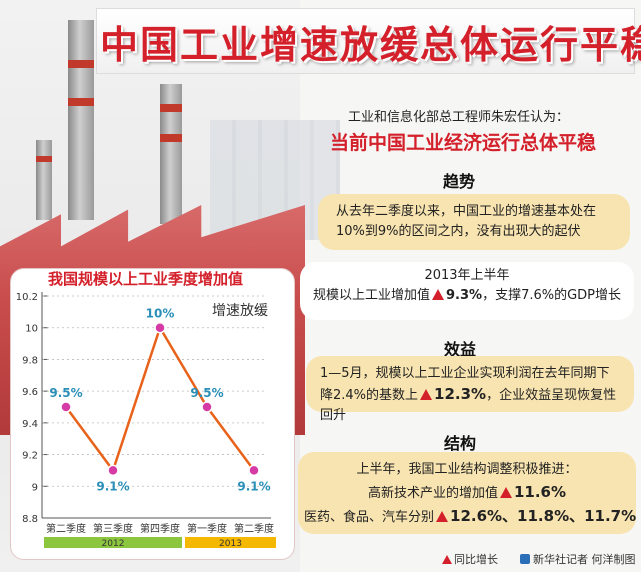 The image size is (641, 572). What do you see at coordinates (467, 275) in the screenshot?
I see `h1-2013-heading: 2013年上半年` at bounding box center [467, 275].